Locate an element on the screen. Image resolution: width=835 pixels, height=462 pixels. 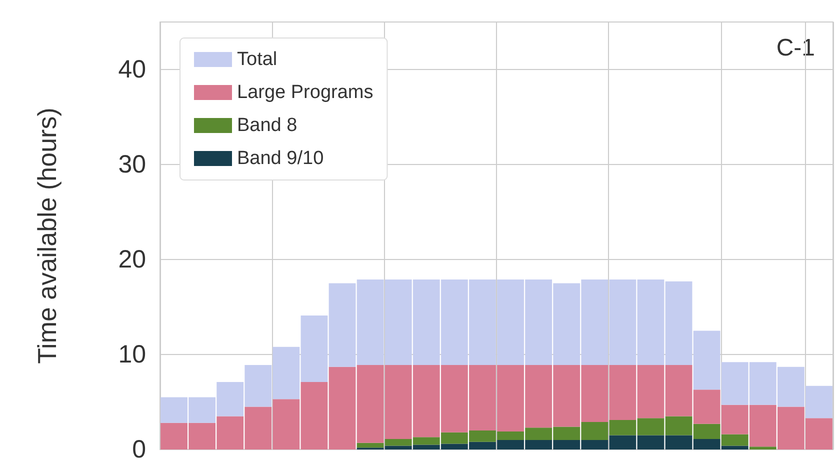
y-tick-label: 30 is located at coordinates (132, 164).